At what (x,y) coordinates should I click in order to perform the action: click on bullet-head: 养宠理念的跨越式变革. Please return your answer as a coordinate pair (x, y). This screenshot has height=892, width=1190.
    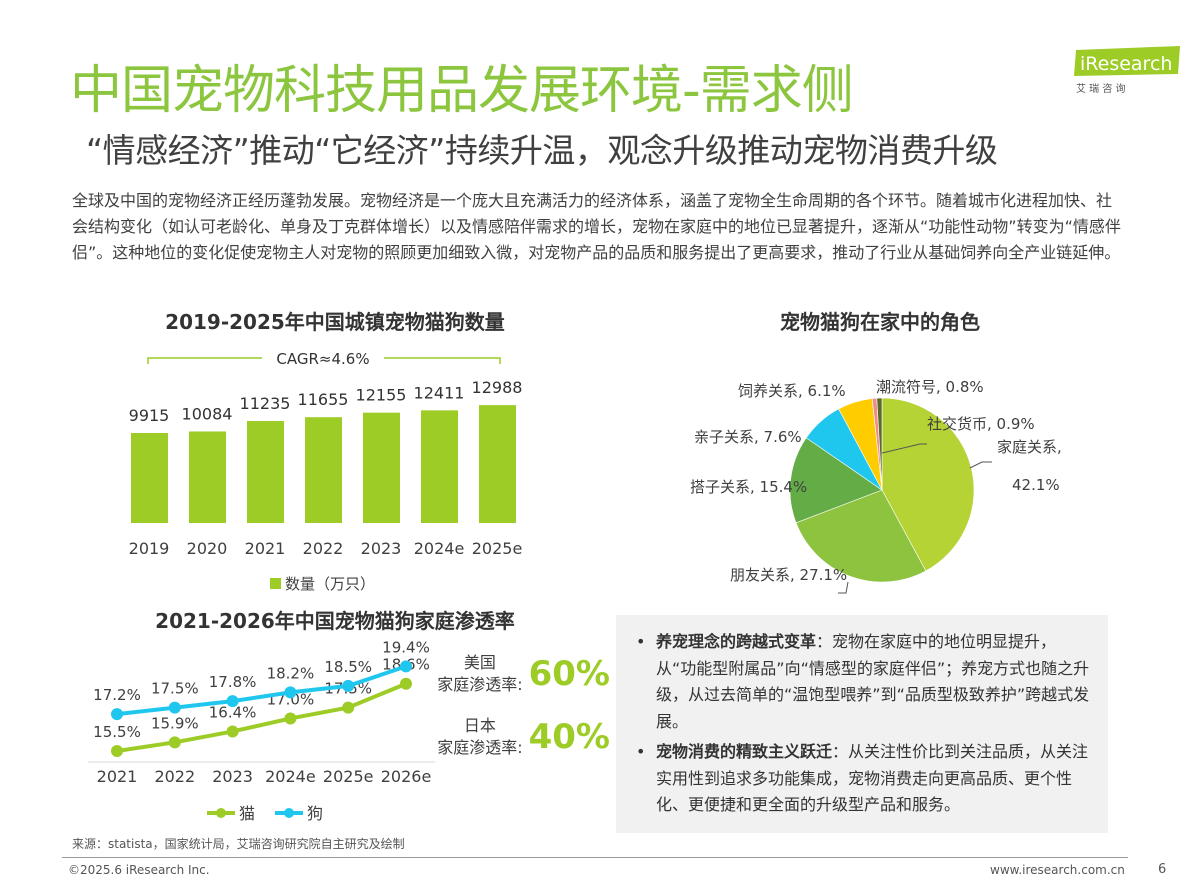
    Looking at the image, I should click on (736, 641).